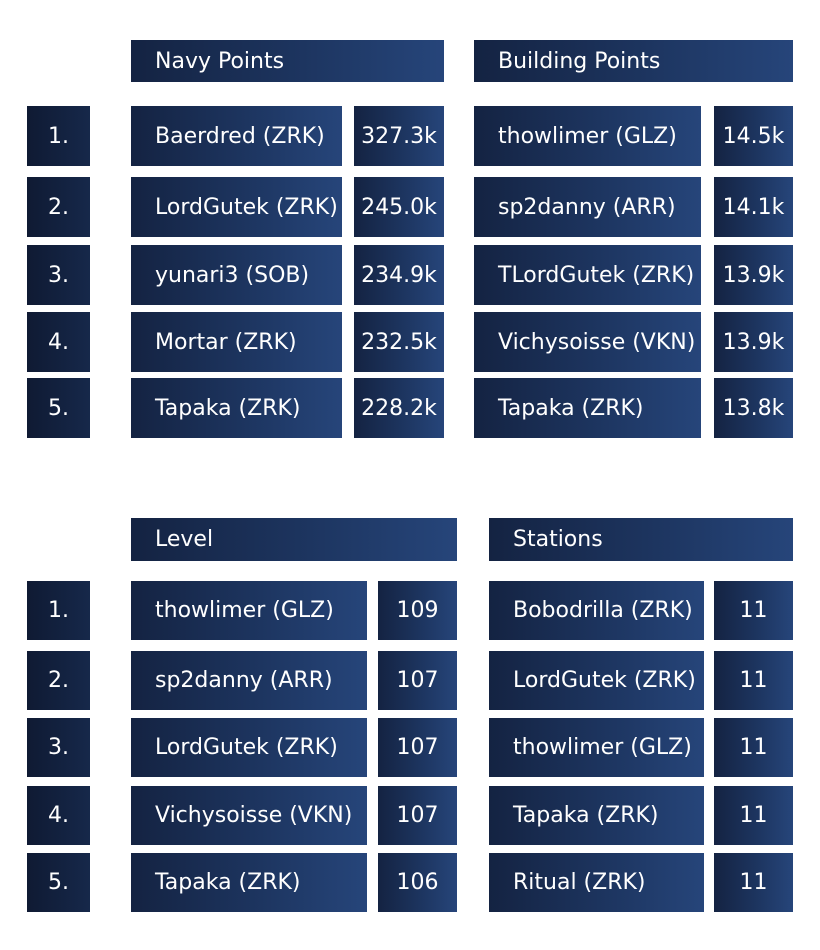 This screenshot has height=950, width=820. Describe the element at coordinates (249, 882) in the screenshot. I see `level-player-name: Tapaka (ZRK)` at that location.